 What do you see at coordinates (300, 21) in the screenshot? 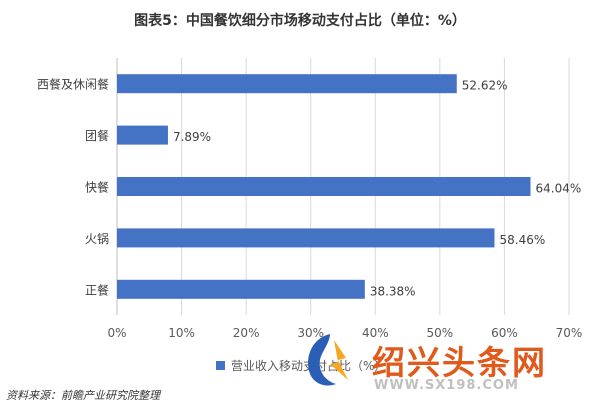
I see `chart-title: 图表5：中国餐饮细分市场移动支付占比（单位：%）` at bounding box center [300, 21].